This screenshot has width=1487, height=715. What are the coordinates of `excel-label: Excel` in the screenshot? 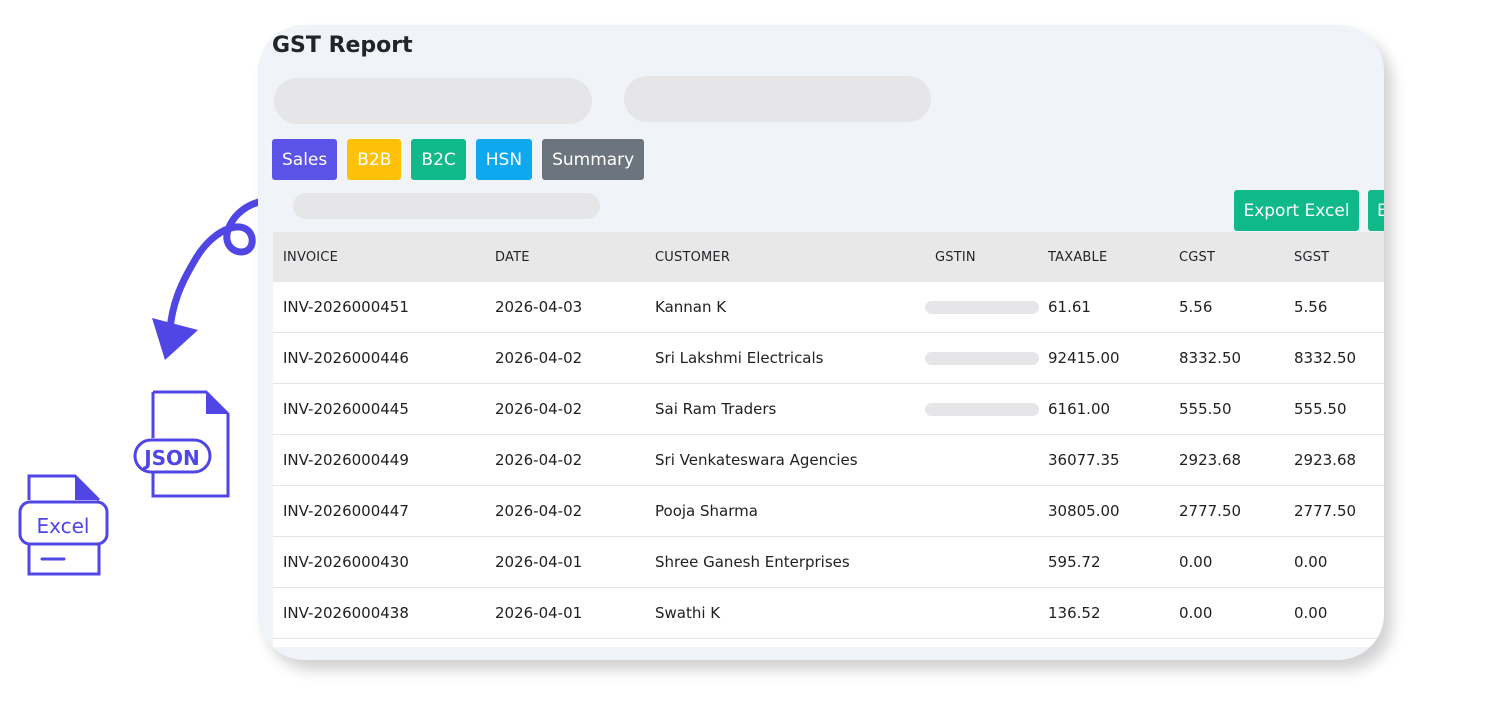 It's located at (63, 526).